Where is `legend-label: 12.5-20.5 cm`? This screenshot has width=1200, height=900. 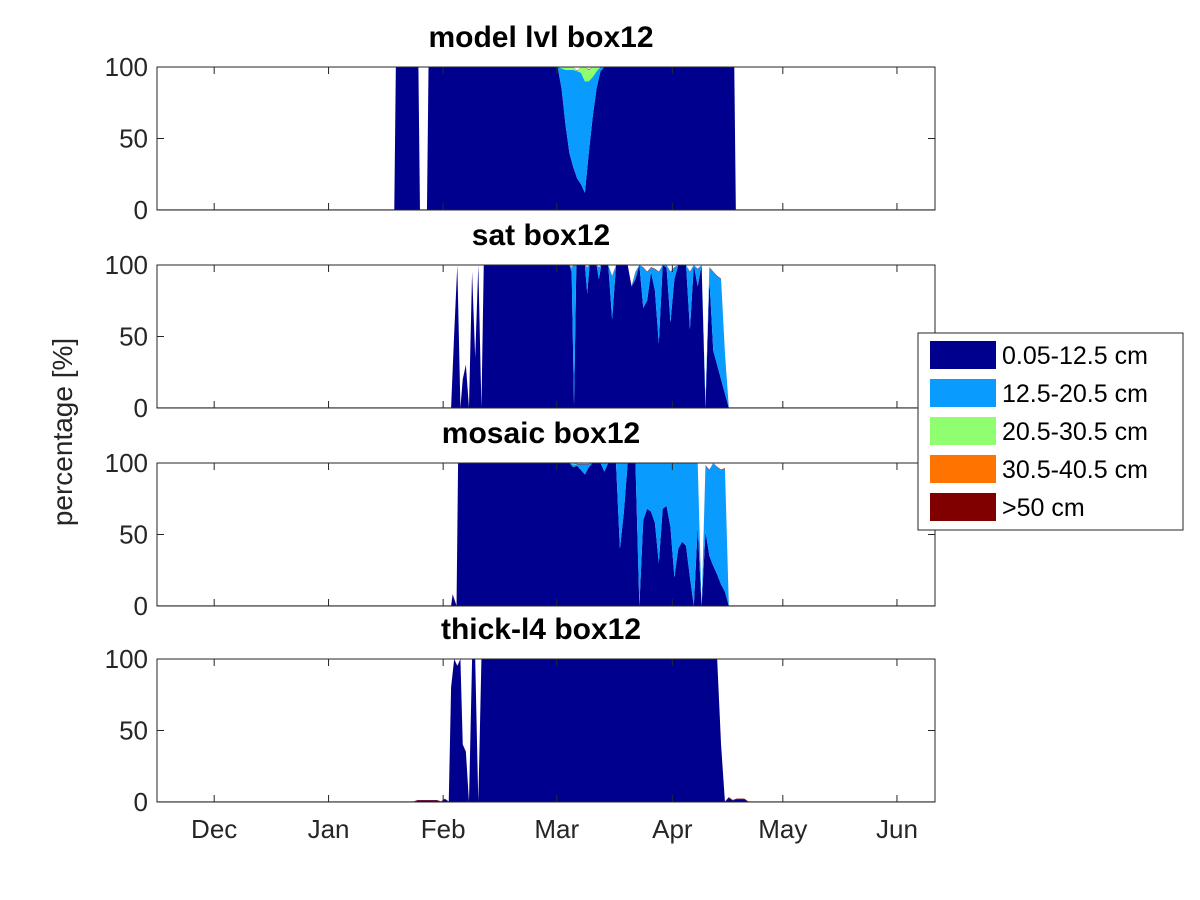
legend-label: 12.5-20.5 cm is located at coordinates (1075, 394).